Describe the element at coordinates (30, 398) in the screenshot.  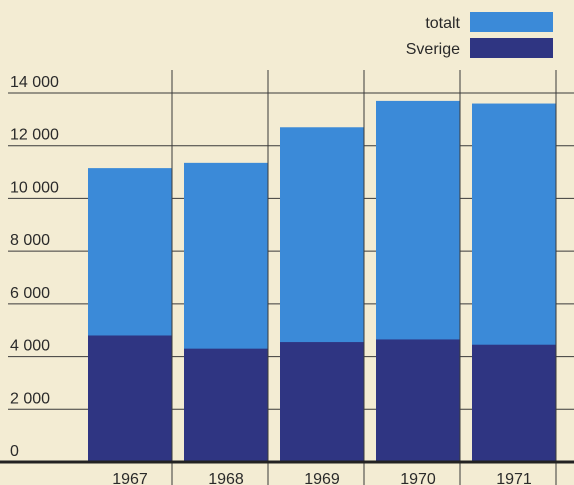
I see `y-tick-label: 2 000` at that location.